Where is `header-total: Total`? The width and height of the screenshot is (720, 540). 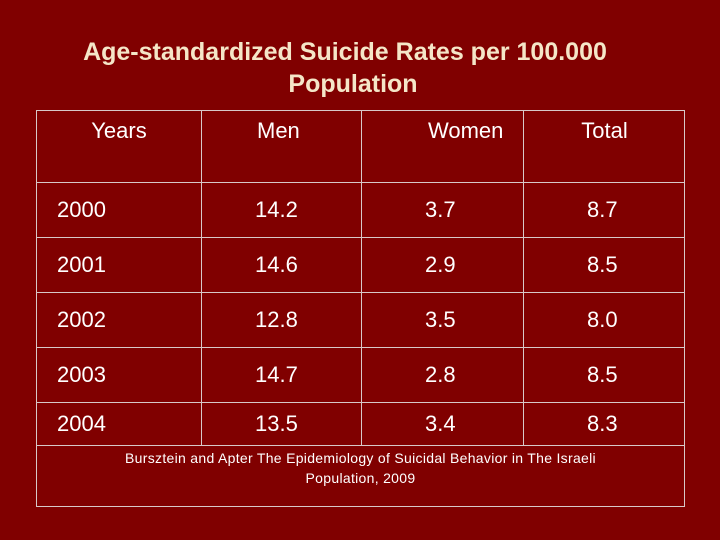
header-total: Total is located at coordinates (604, 130).